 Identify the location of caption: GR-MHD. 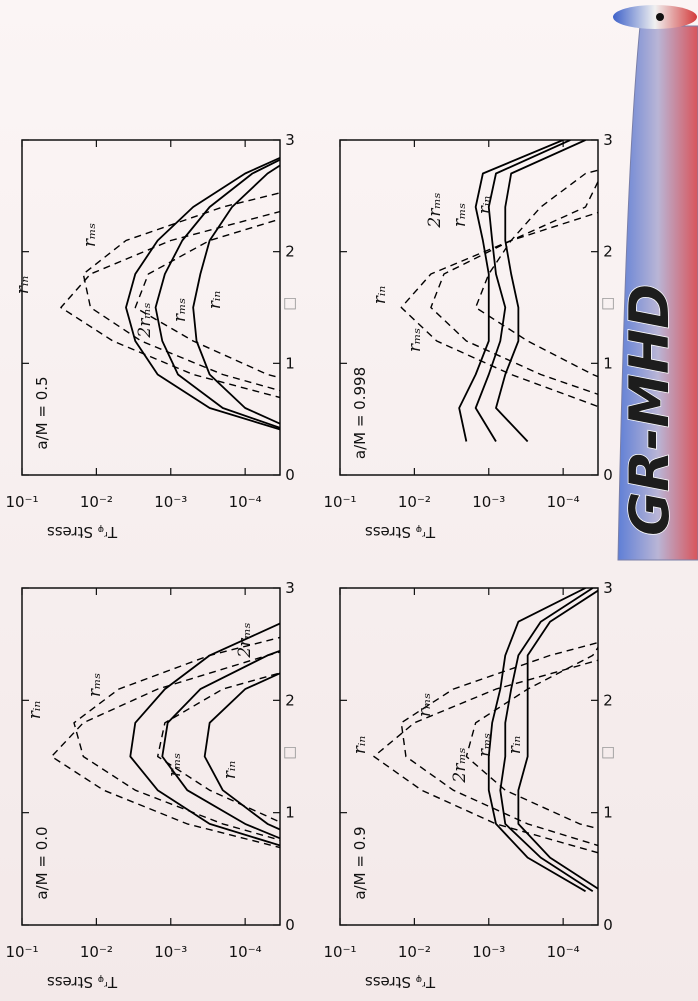
(649, 410).